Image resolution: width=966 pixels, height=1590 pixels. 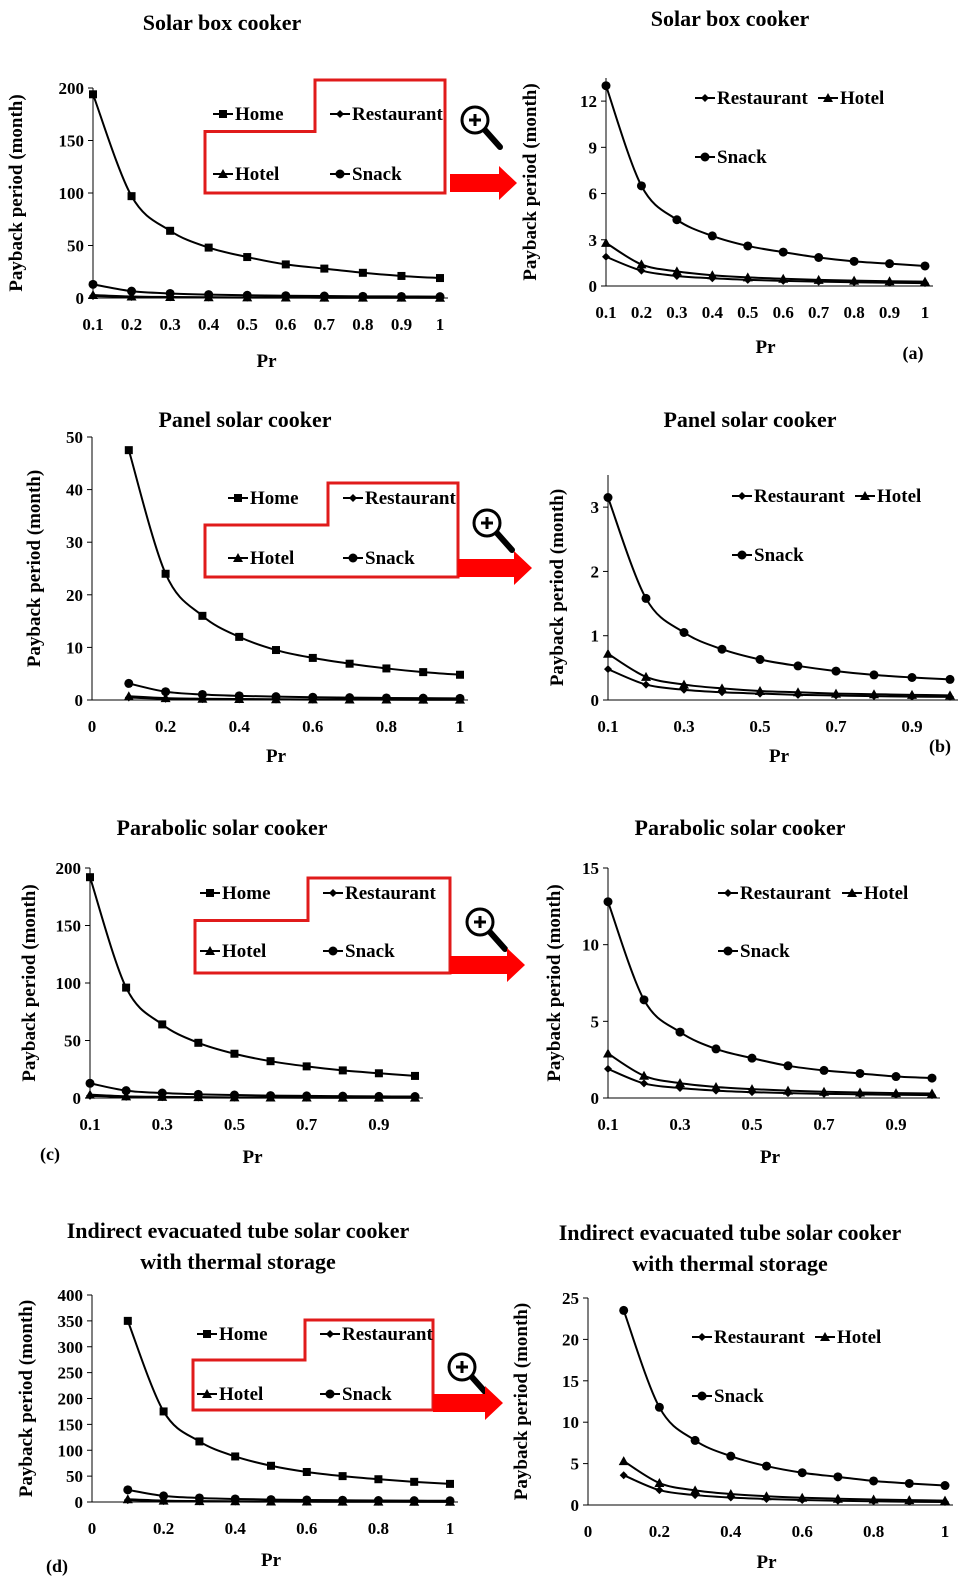 I want to click on y-tick-label: 0, so click(x=79, y=1502).